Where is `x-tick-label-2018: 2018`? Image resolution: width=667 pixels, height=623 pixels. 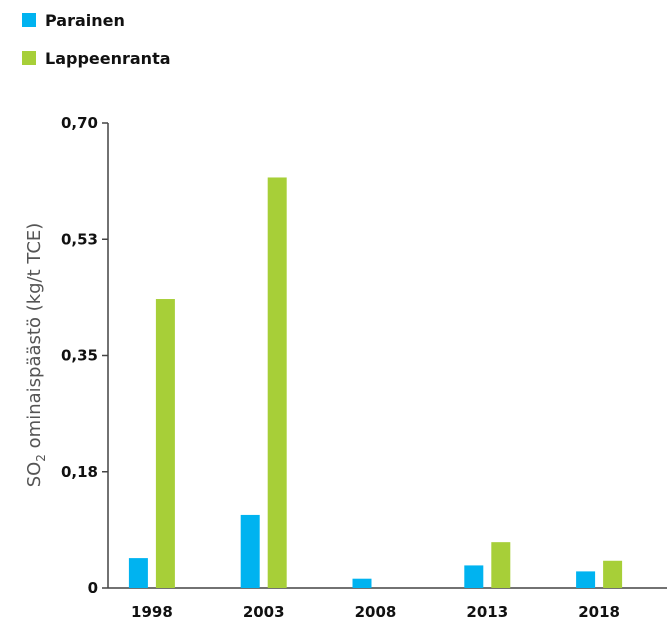
x-tick-label-2018: 2018 is located at coordinates (599, 612).